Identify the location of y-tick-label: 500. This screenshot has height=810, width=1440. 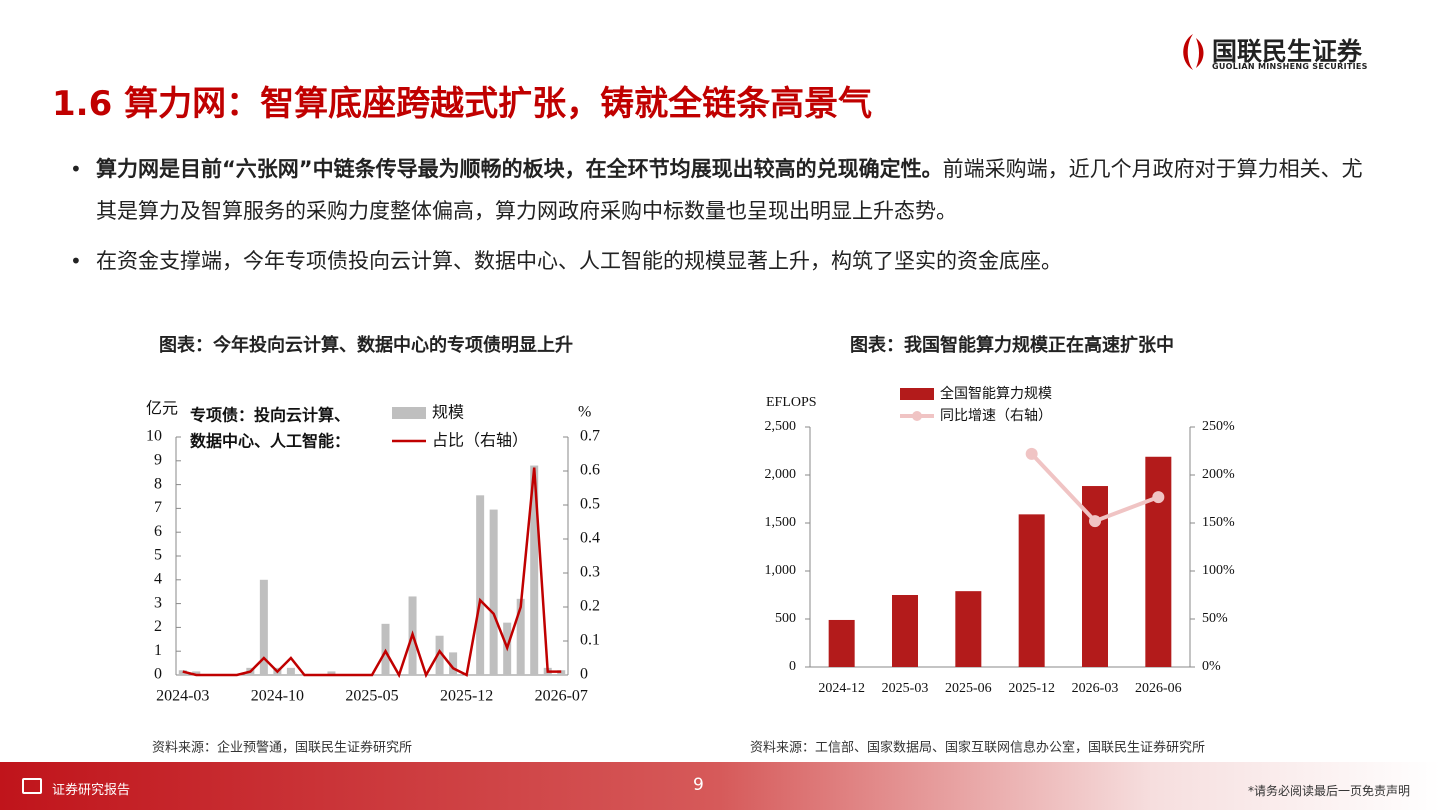
(785, 618).